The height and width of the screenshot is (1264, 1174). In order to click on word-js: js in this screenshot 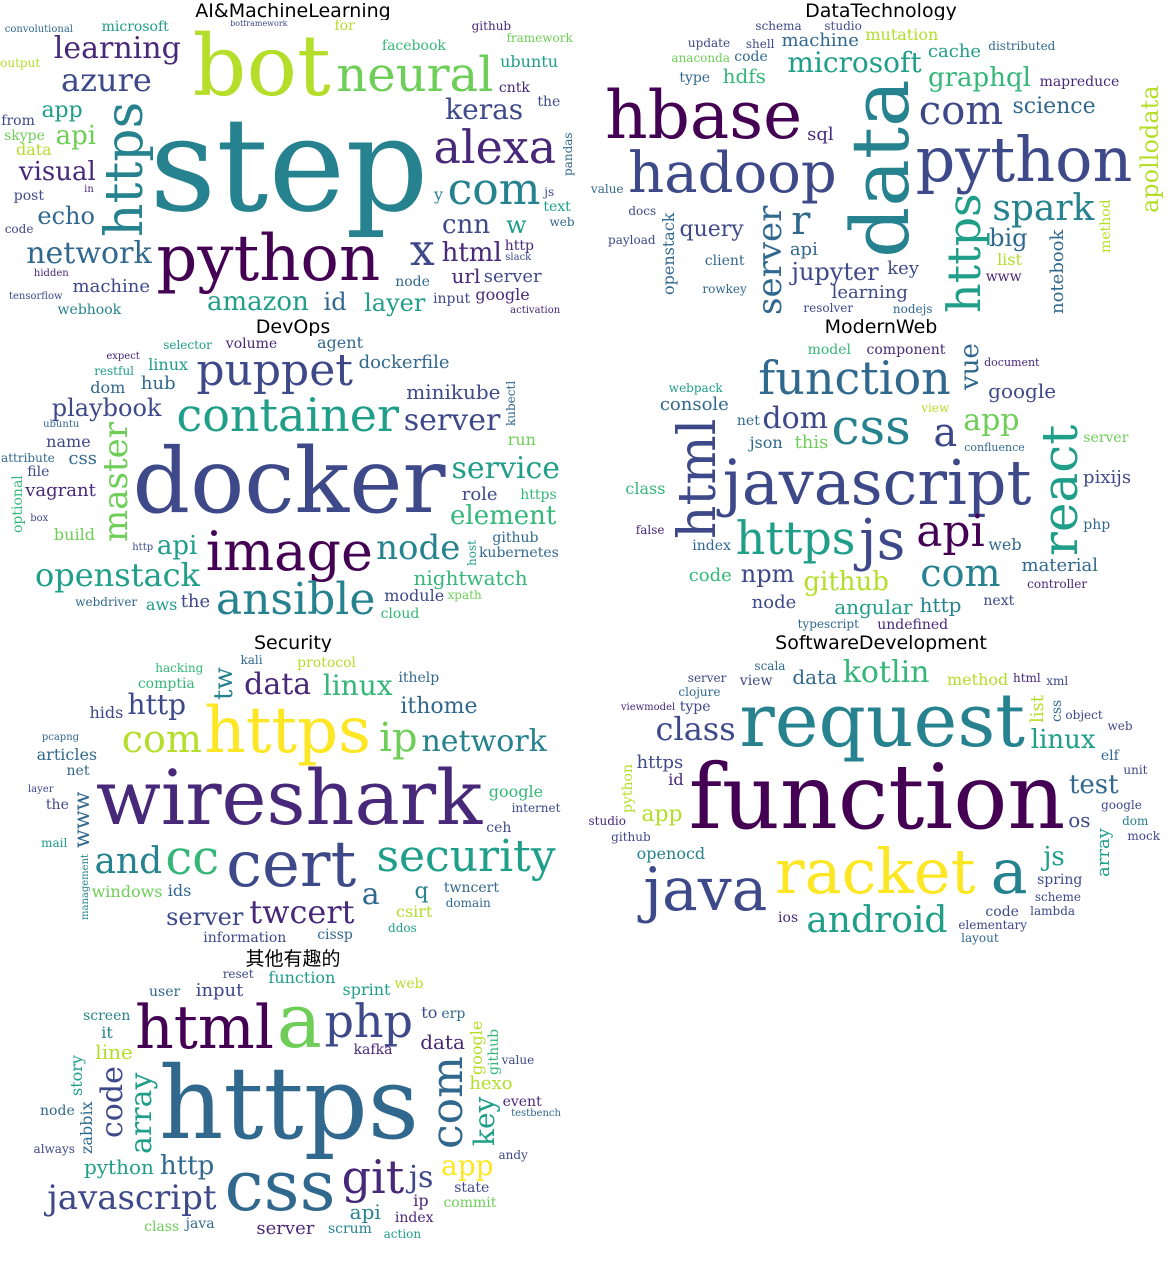, I will do `click(882, 541)`.